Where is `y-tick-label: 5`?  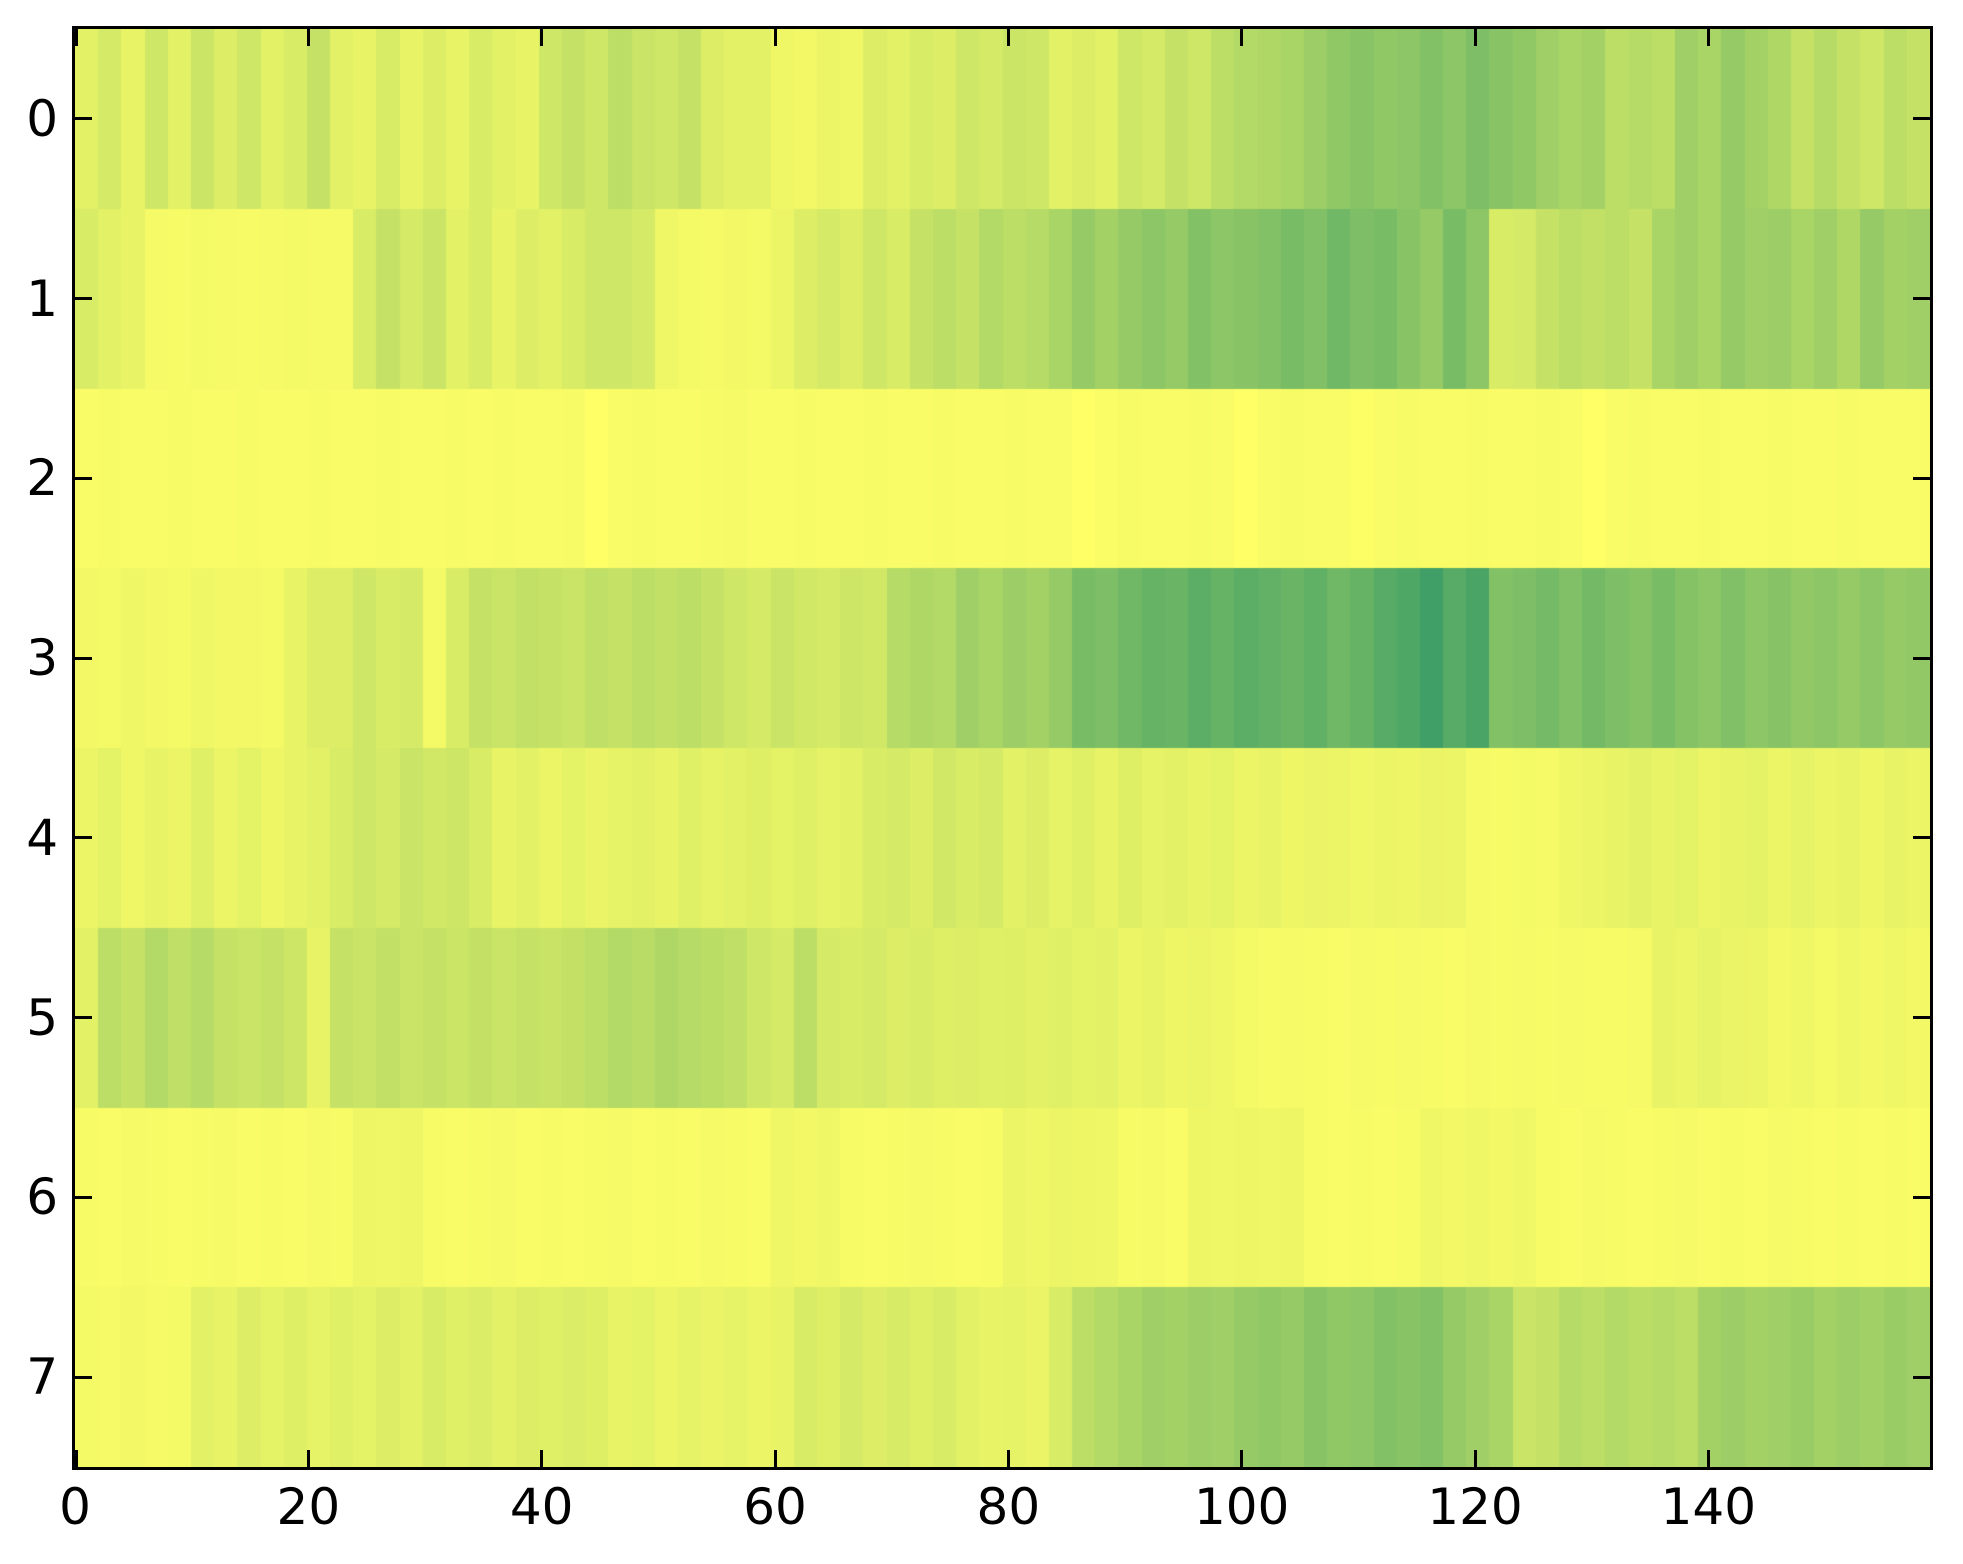 y-tick-label: 5 is located at coordinates (42, 1017).